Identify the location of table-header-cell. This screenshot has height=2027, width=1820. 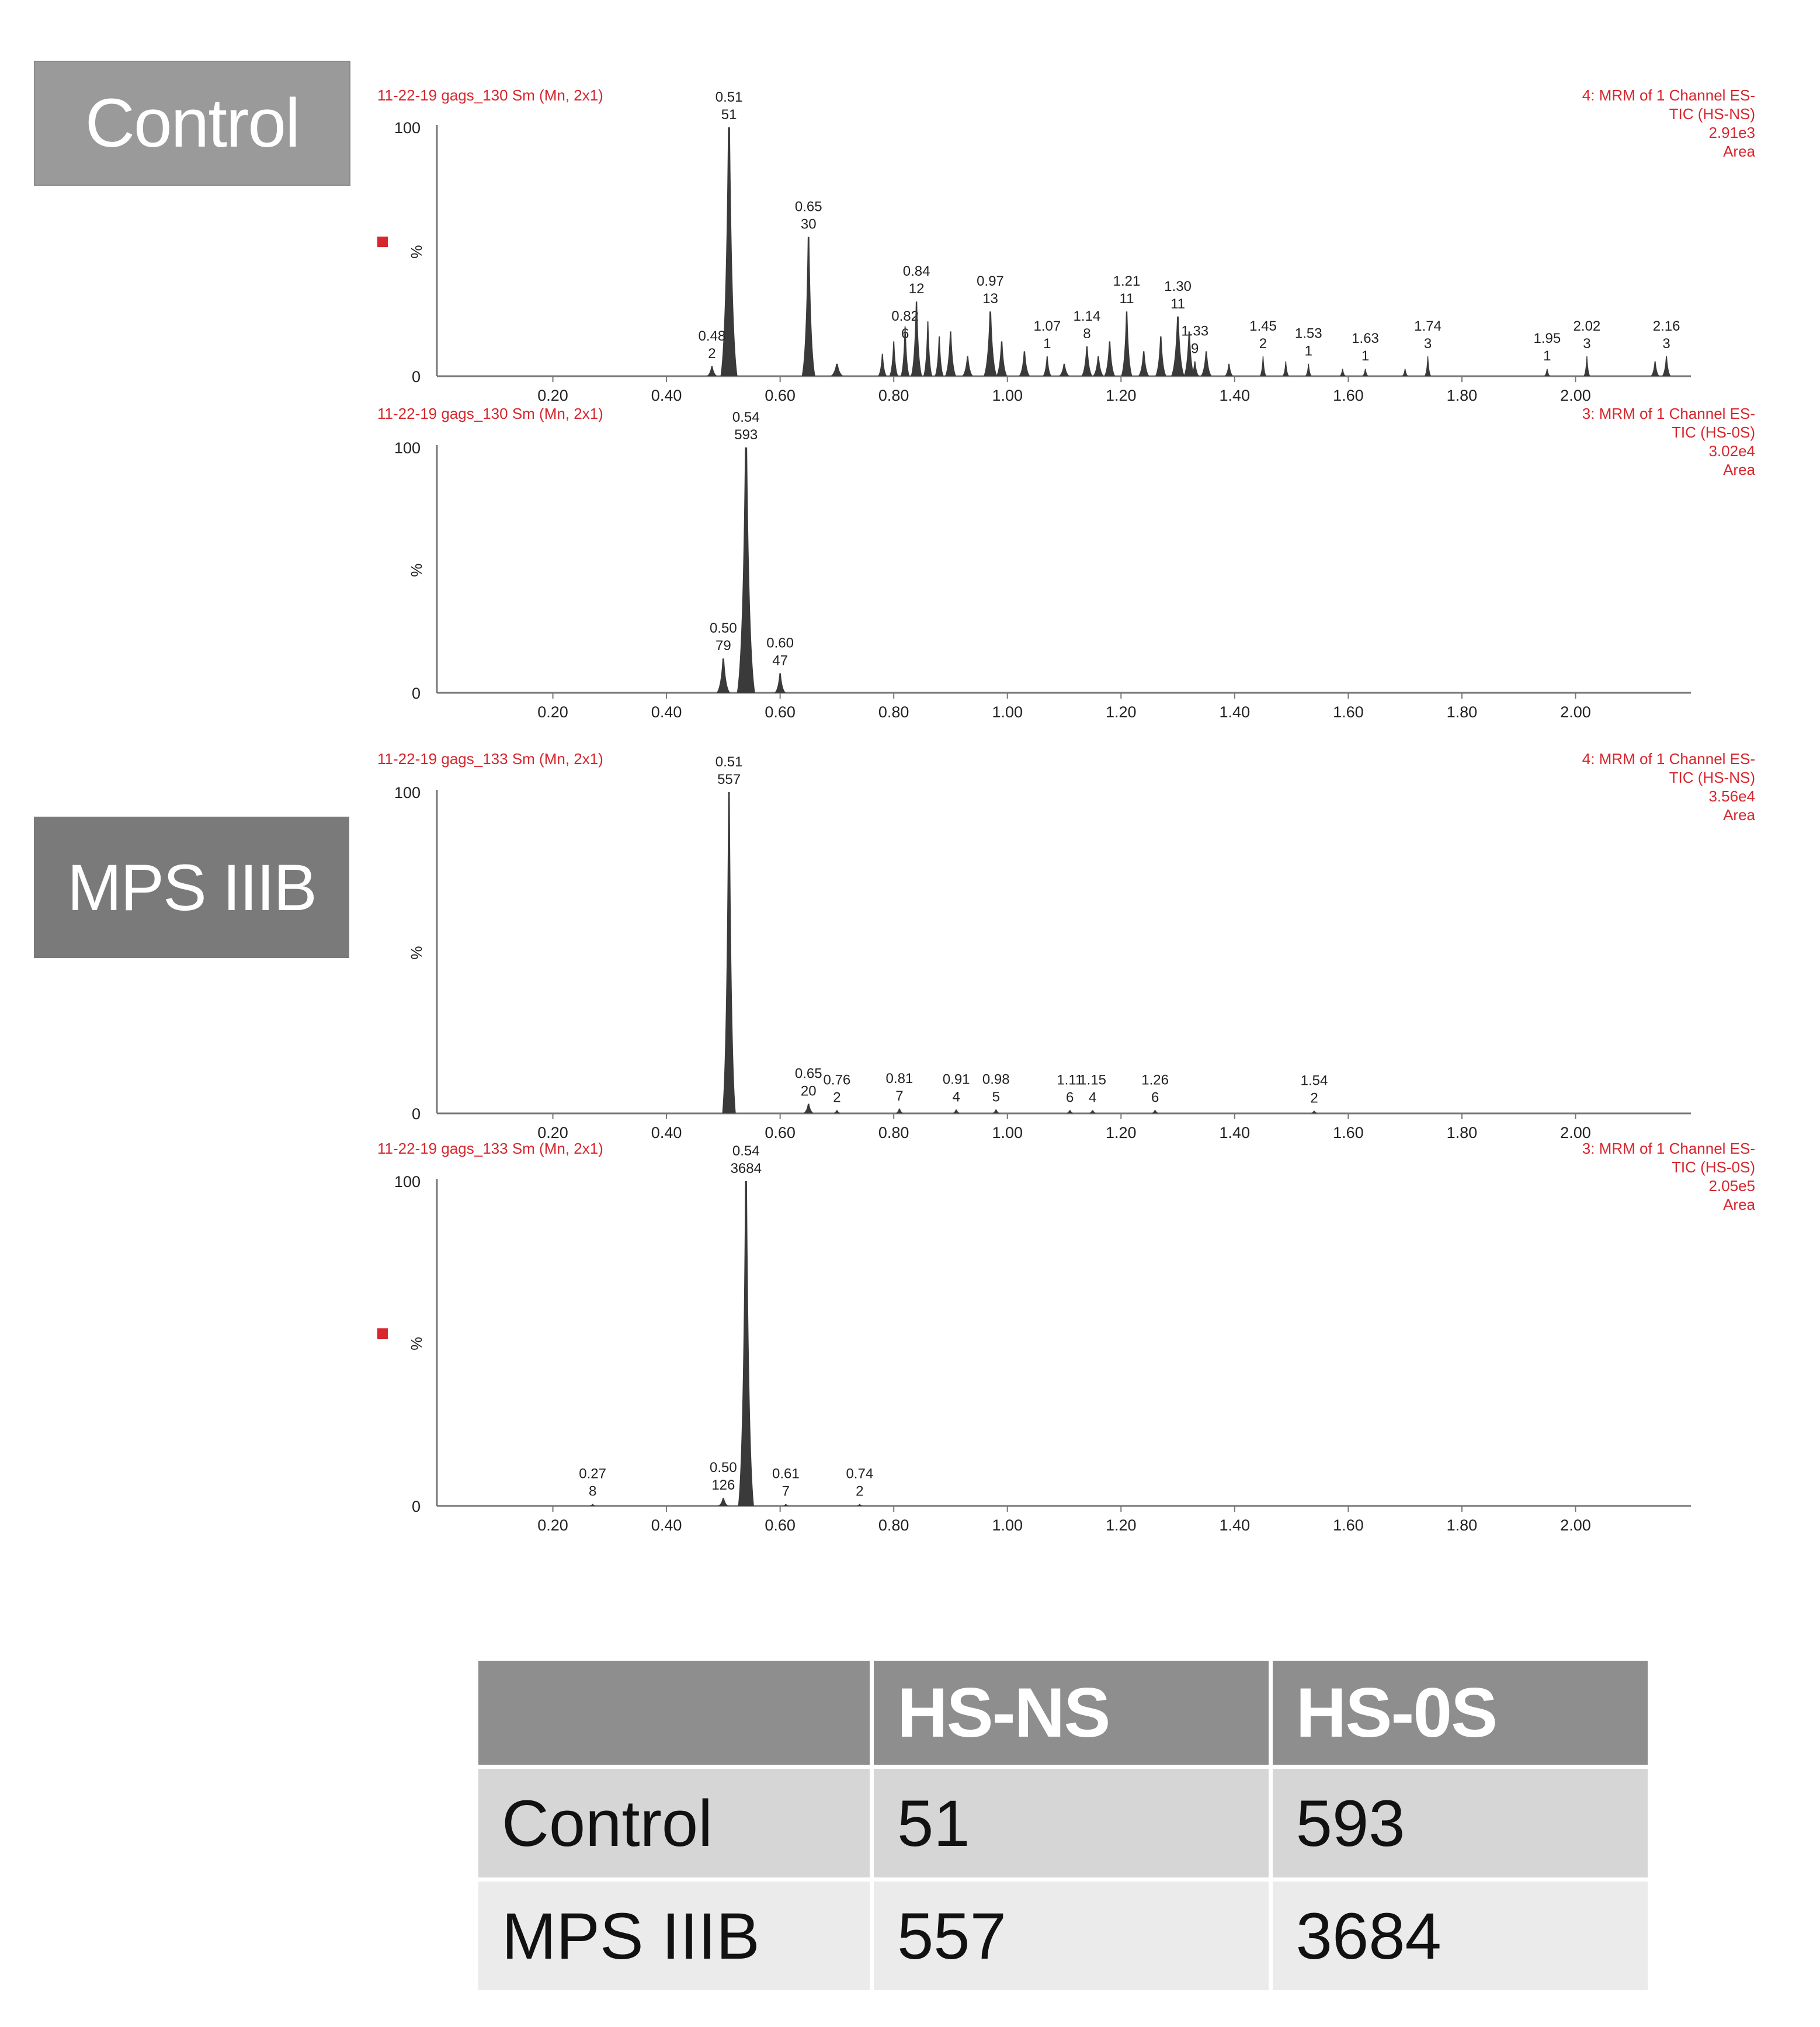
(674, 1713).